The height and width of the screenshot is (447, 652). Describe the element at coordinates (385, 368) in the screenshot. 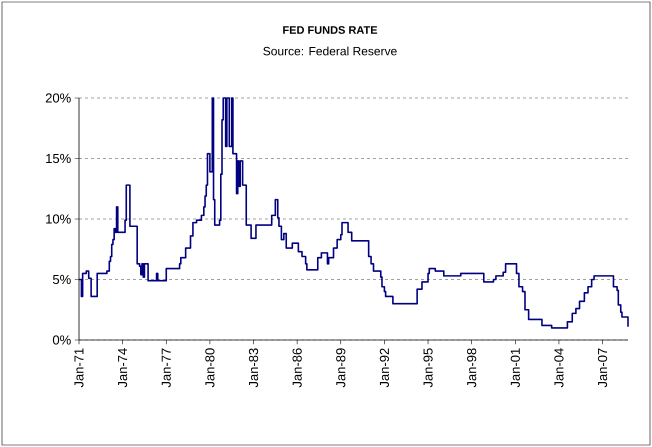

I see `x-tick-label: Jan-92` at that location.